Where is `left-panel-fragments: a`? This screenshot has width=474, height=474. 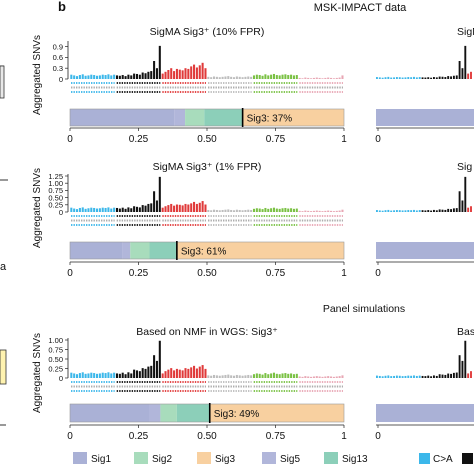
left-panel-fragments: a is located at coordinates (4, 245).